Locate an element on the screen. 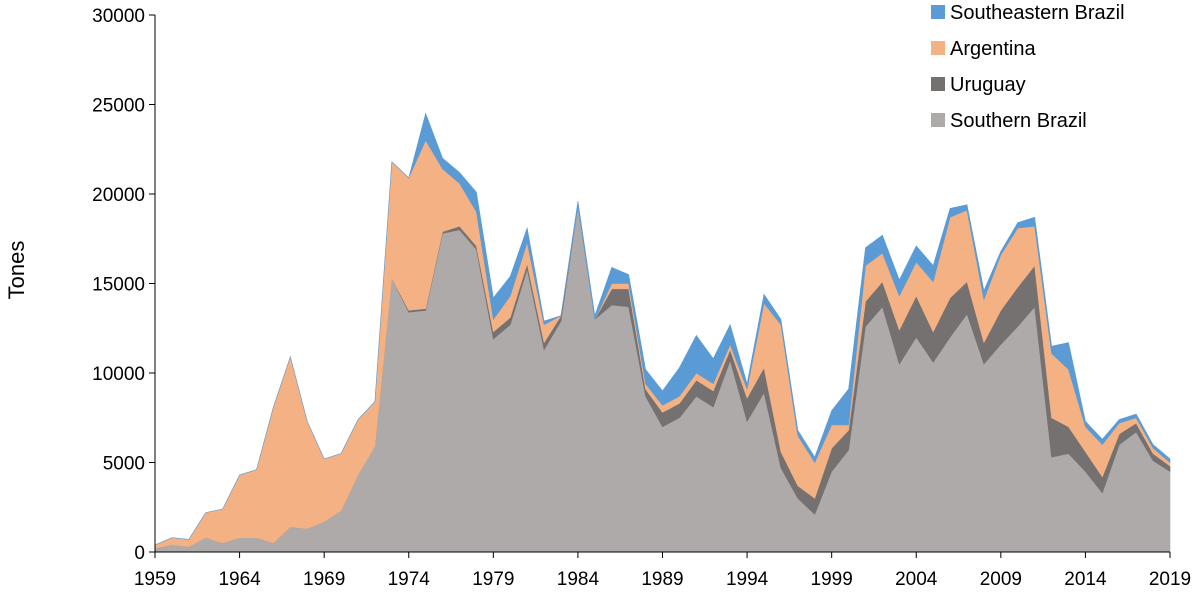  legend-swatch-southern-brazil is located at coordinates (938, 120).